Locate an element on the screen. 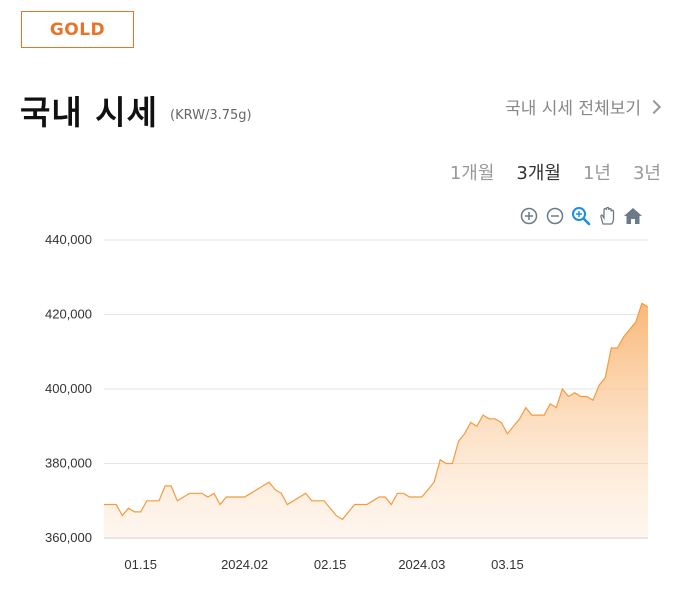 This screenshot has height=595, width=685. view-all-link: 국내 시세 전체보기 is located at coordinates (583, 106).